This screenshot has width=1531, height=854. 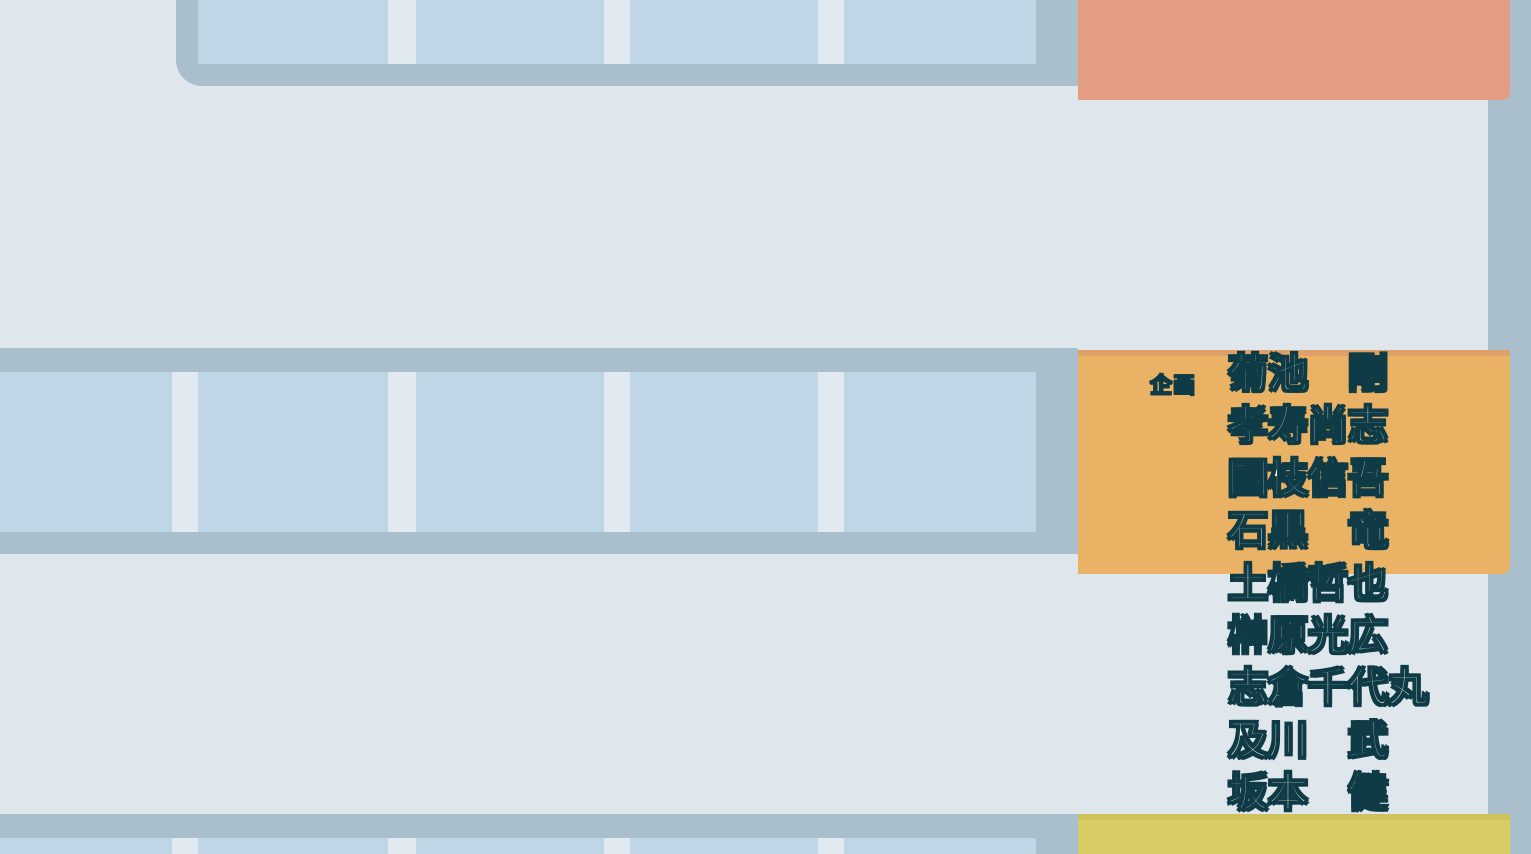 I want to click on orange-balcony-tab, so click(x=1294, y=462).